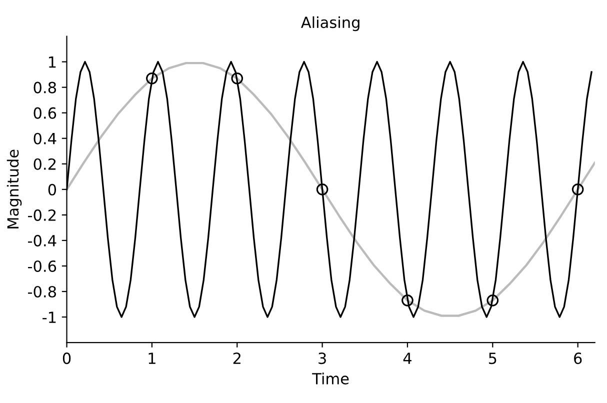 This screenshot has height=403, width=607. What do you see at coordinates (236, 358) in the screenshot?
I see `x-tick-label: 2` at bounding box center [236, 358].